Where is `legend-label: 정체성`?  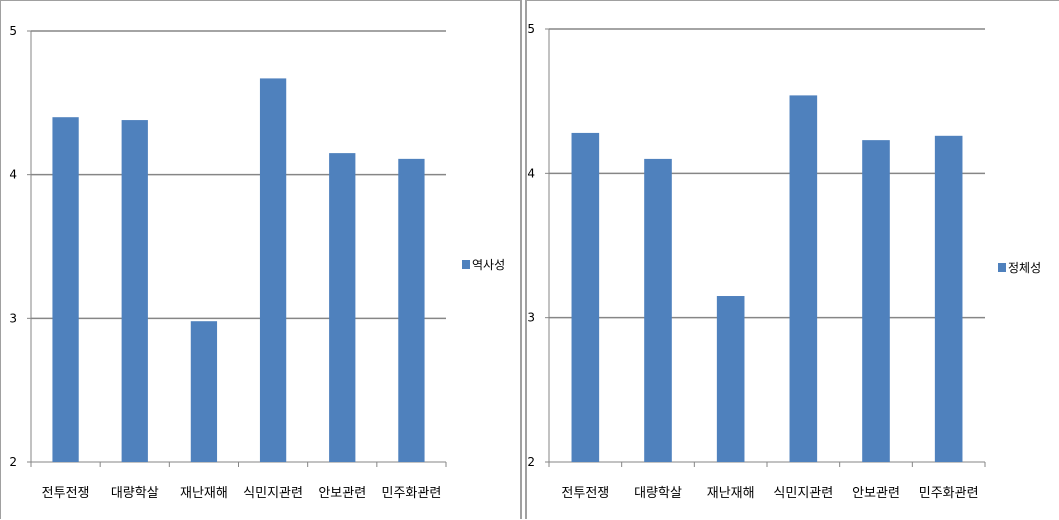
legend-label: 정체성 is located at coordinates (1024, 268).